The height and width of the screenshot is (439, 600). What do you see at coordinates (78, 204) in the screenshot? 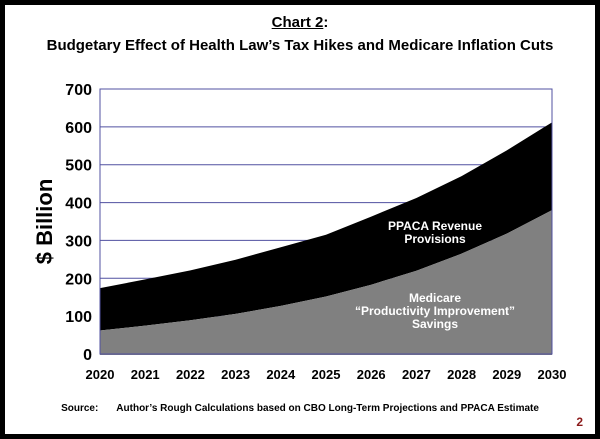
I see `y-tick-label: 400` at bounding box center [78, 204].